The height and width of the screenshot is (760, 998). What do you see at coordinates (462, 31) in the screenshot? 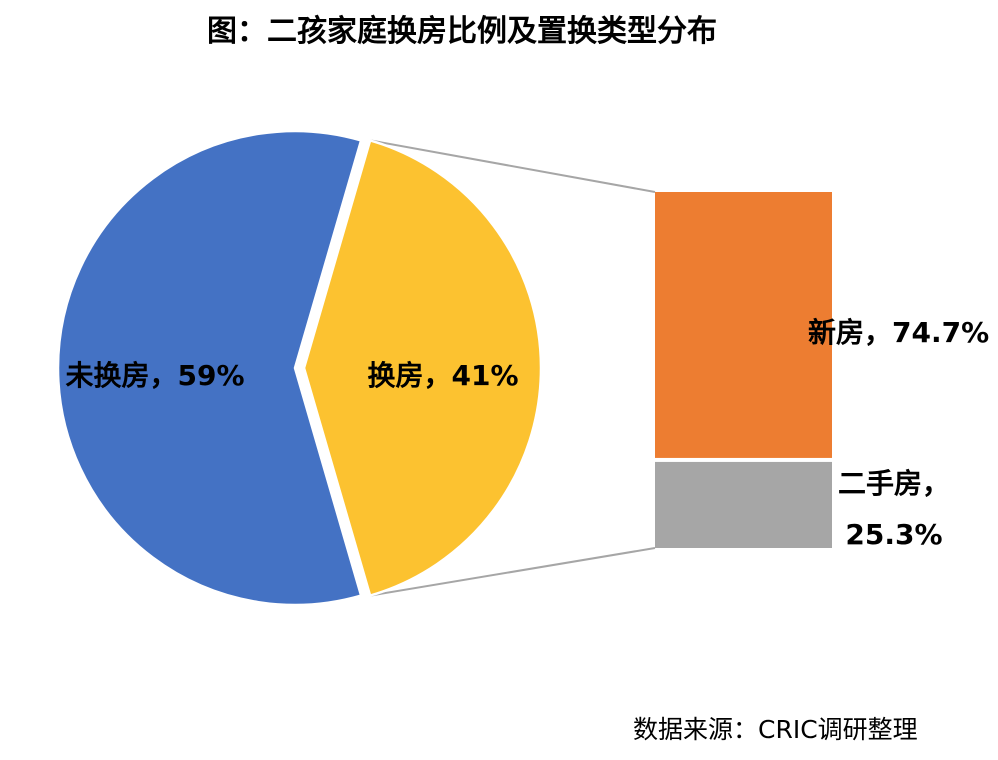
I see `chart-title: 图：二孩家庭换房比例及置换类型分布` at bounding box center [462, 31].